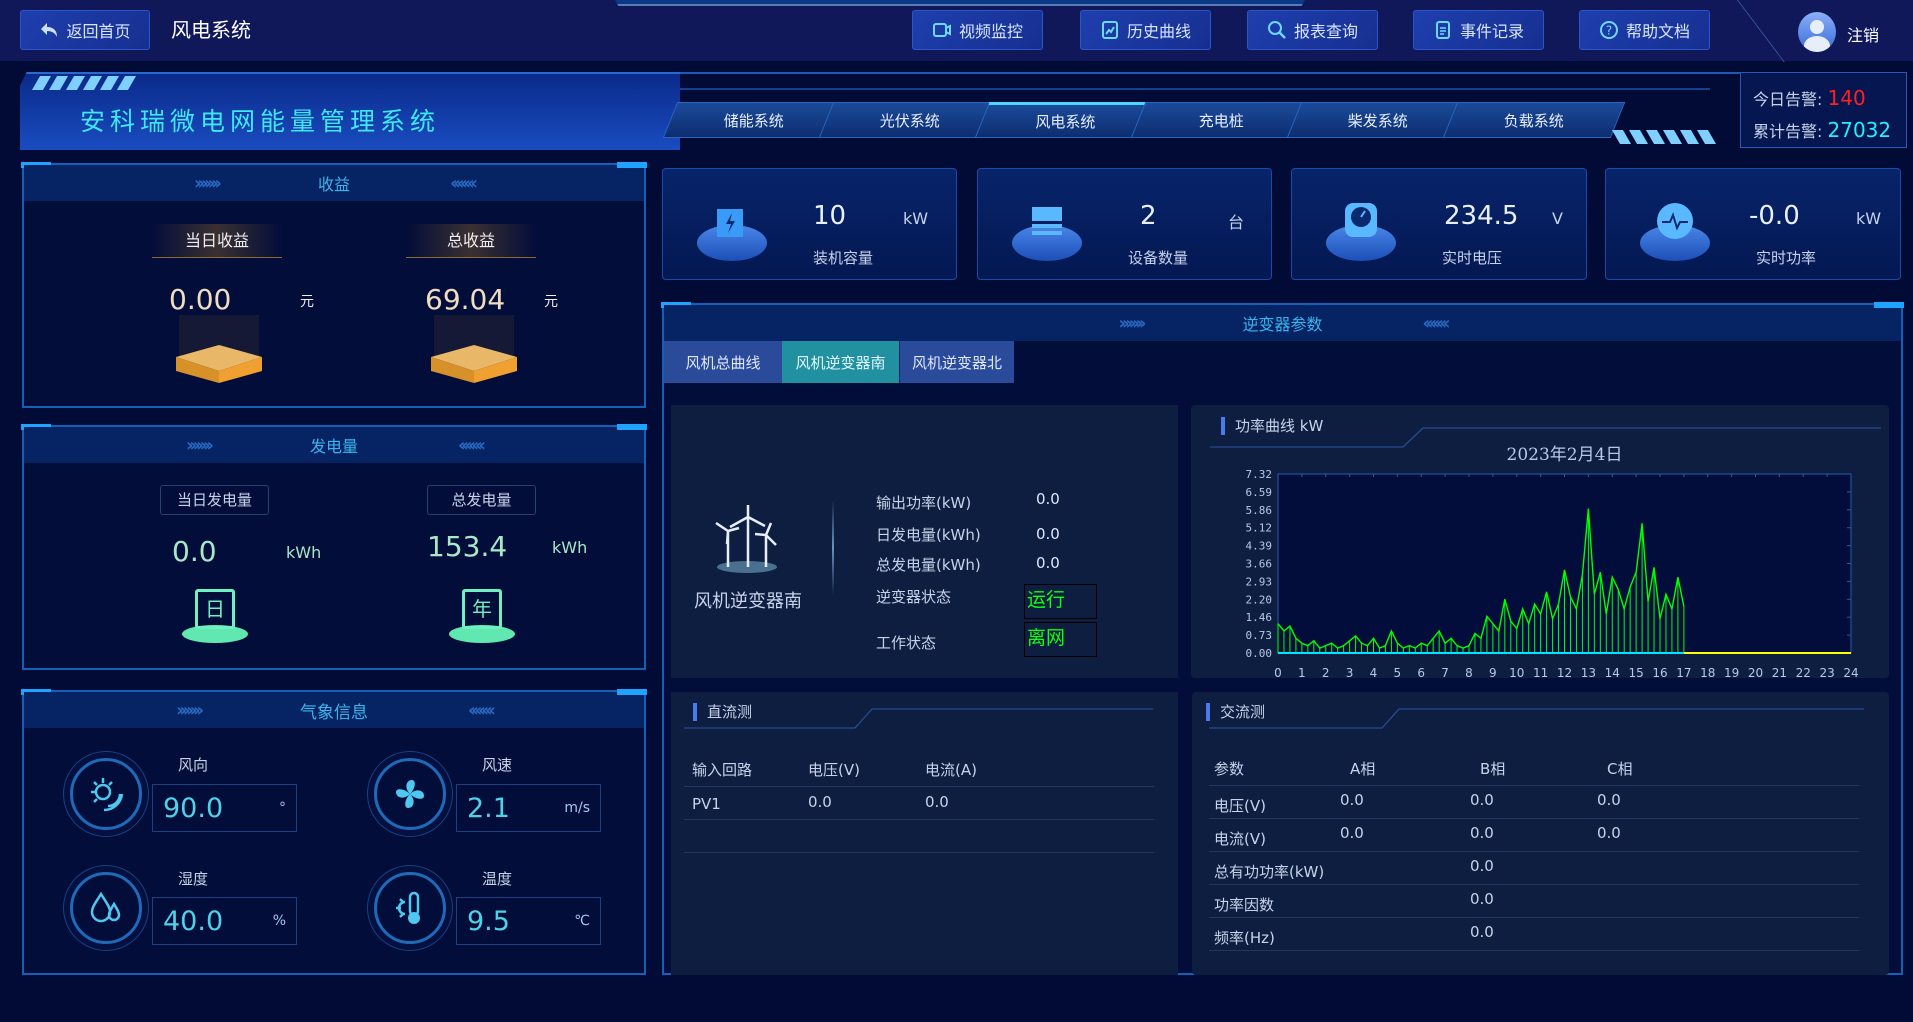 The image size is (1913, 1022). What do you see at coordinates (1644, 30) in the screenshot?
I see `help-docs-button: ? 帮助文档` at bounding box center [1644, 30].